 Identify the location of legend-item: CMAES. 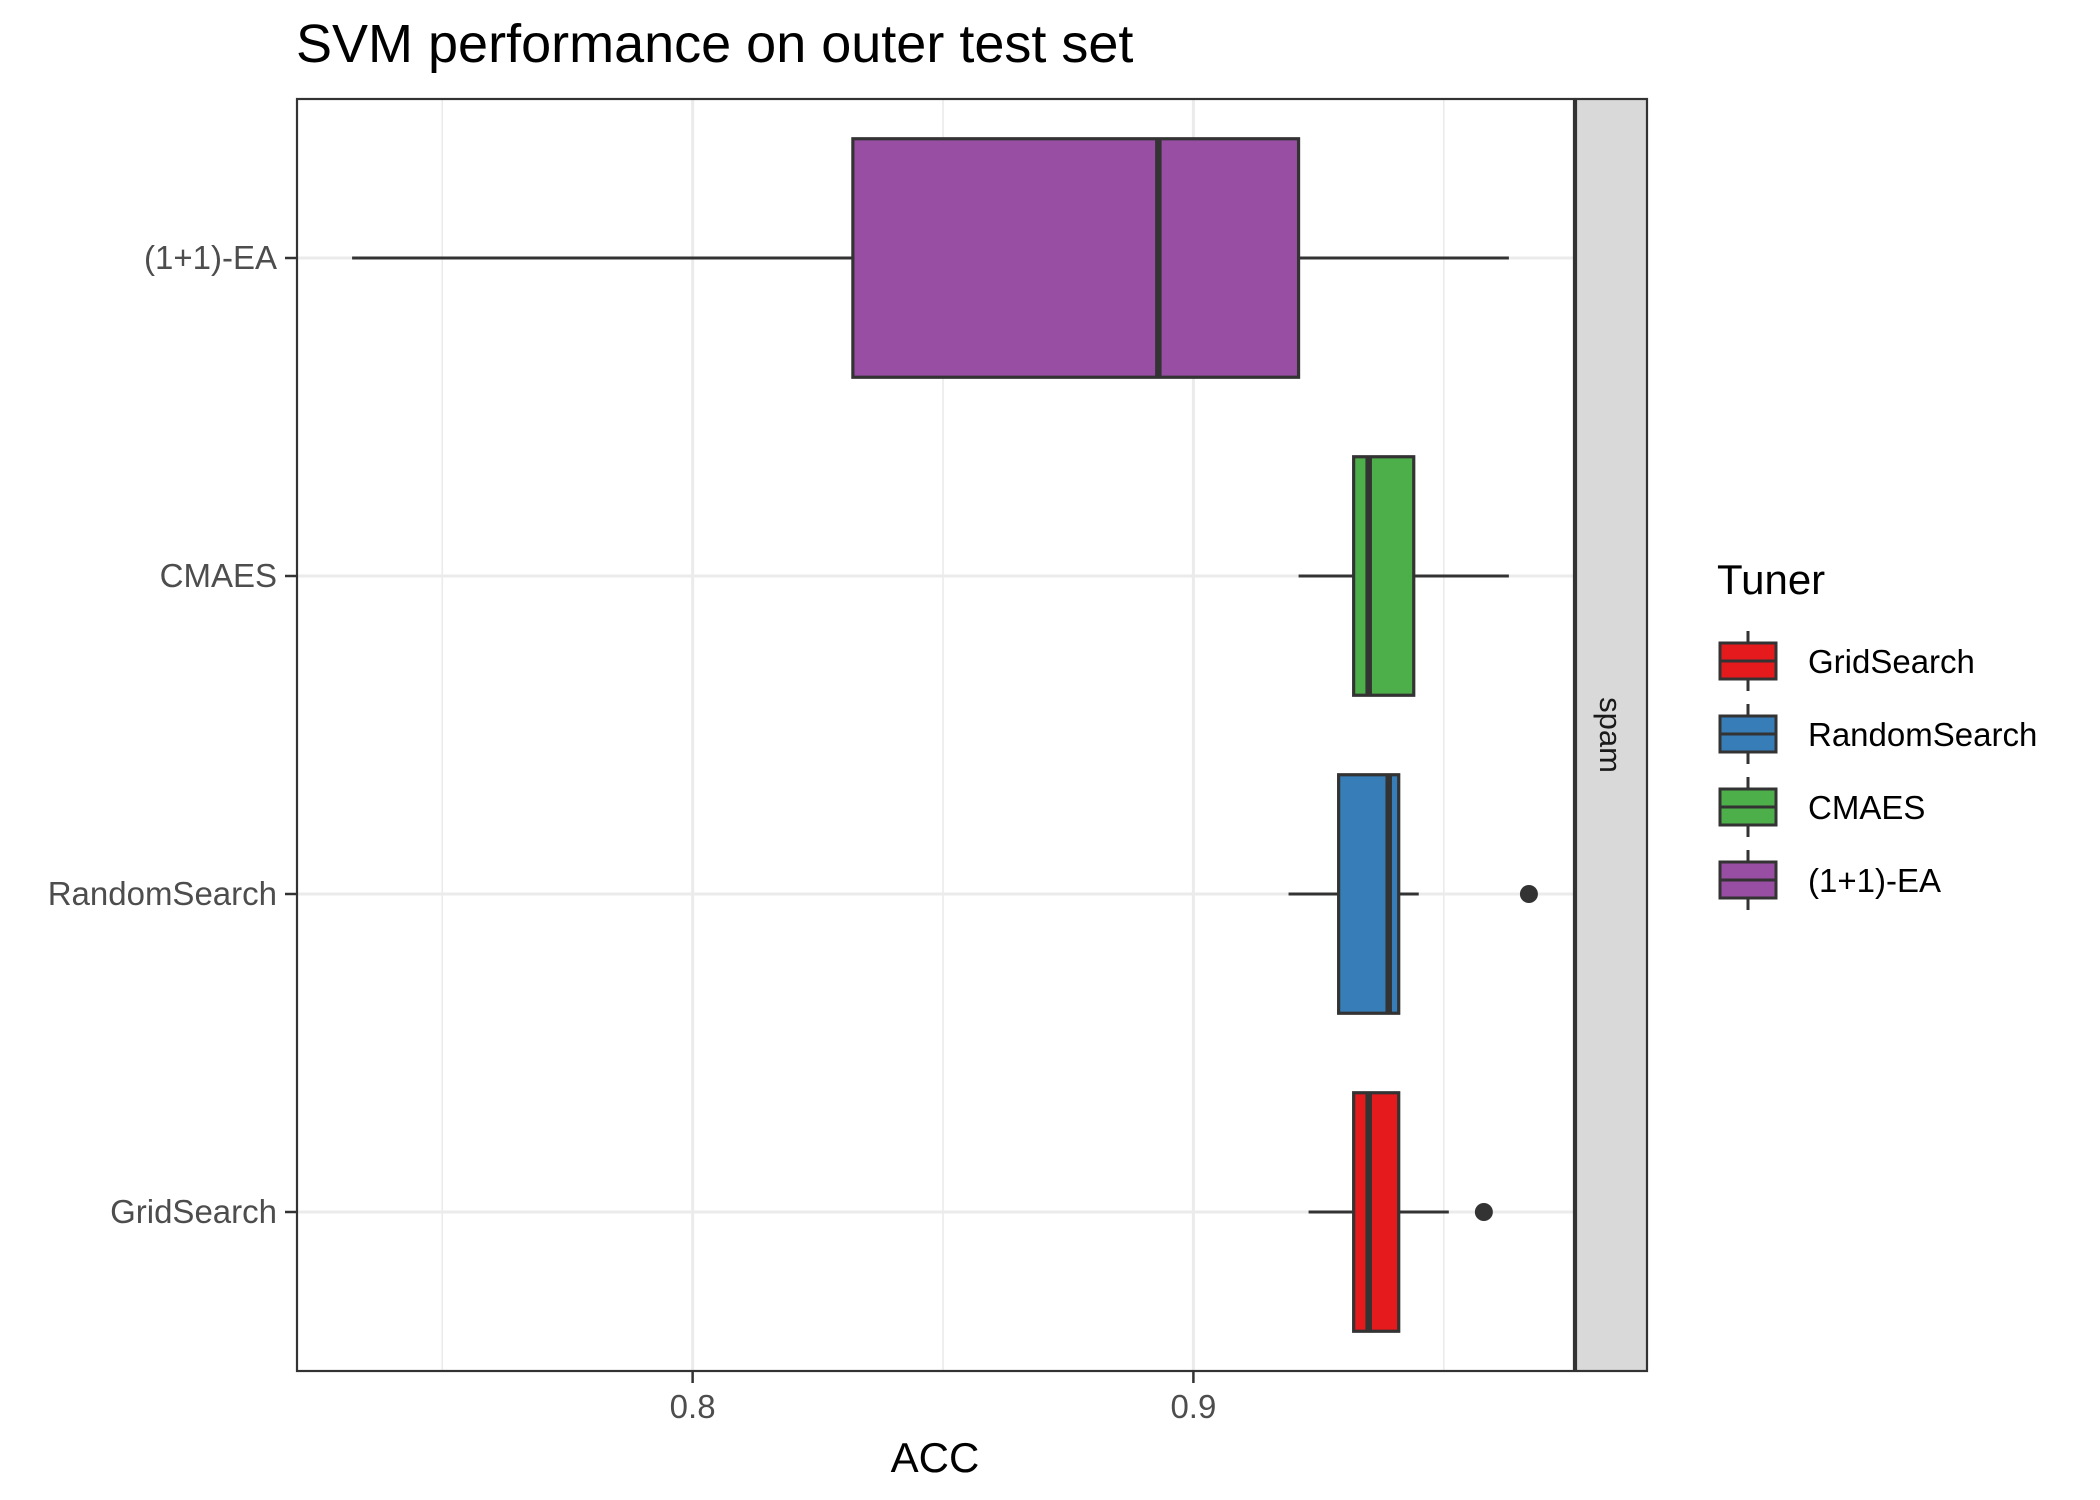
(1821, 807).